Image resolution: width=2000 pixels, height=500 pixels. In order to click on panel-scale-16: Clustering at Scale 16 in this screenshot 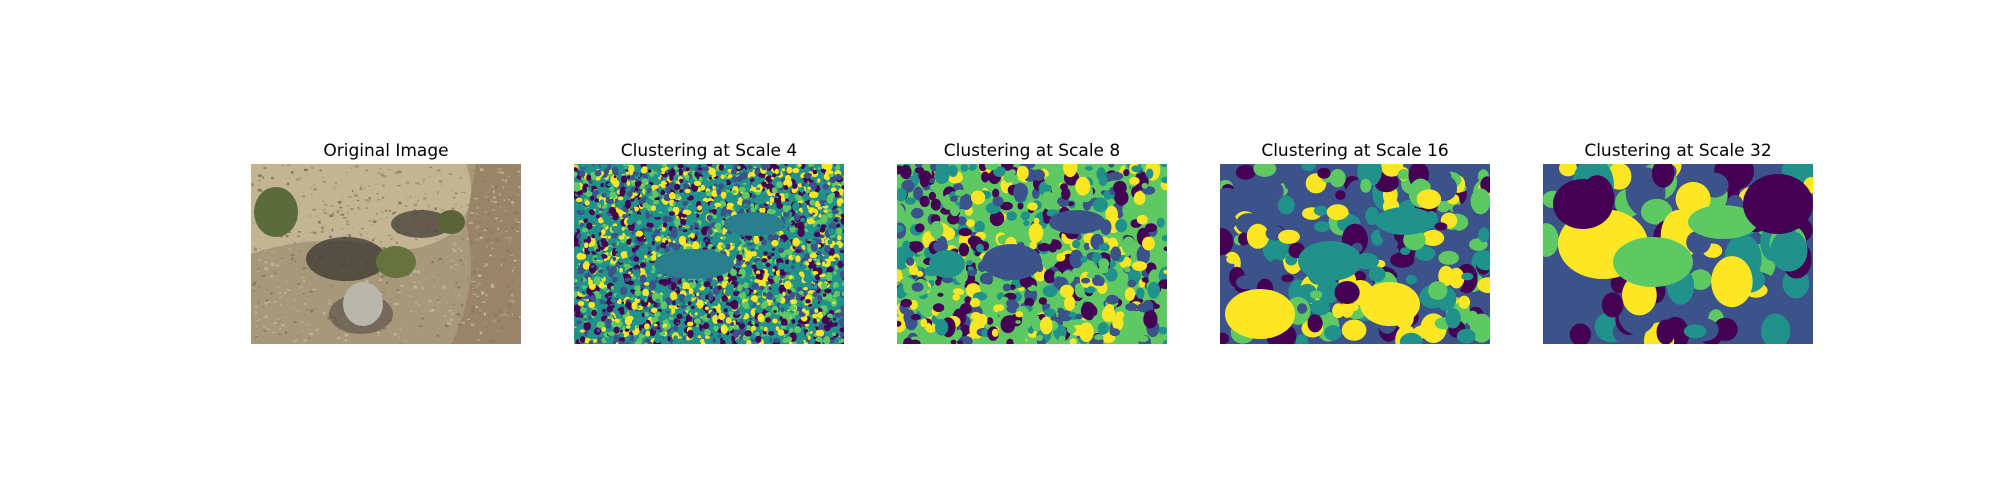, I will do `click(1355, 241)`.